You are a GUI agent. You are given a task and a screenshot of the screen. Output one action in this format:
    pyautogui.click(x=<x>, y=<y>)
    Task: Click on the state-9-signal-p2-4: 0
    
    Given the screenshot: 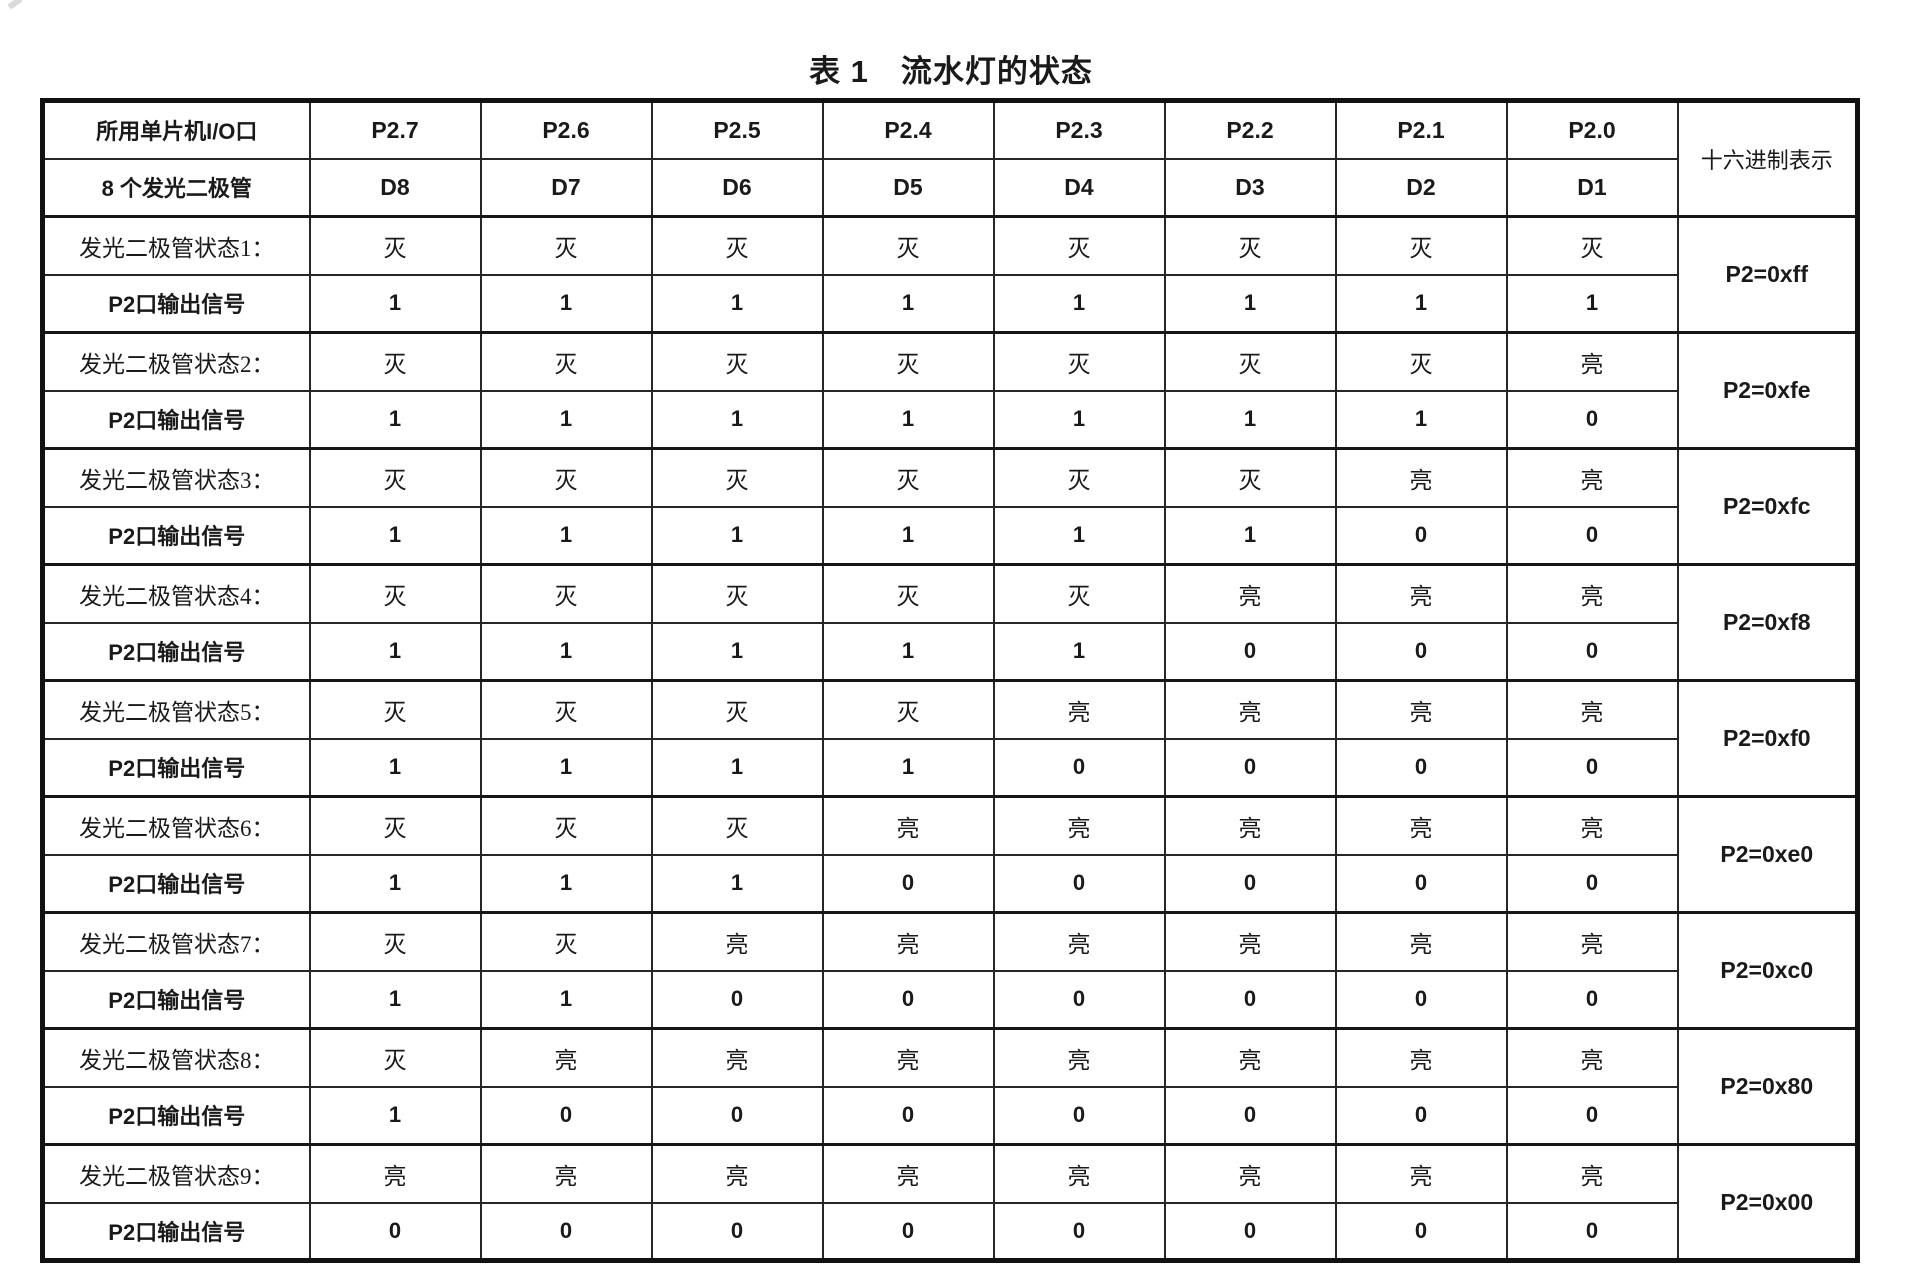 What is the action you would take?
    pyautogui.click(x=908, y=1231)
    